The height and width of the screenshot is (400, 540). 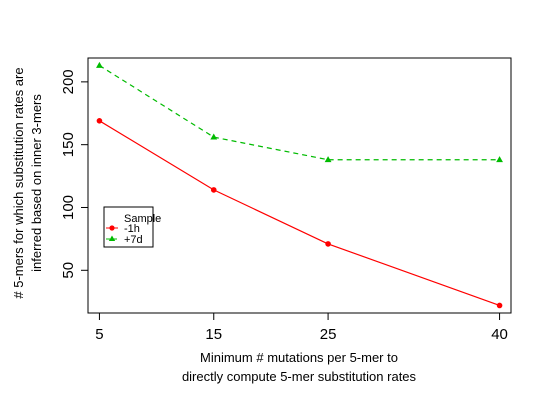 What do you see at coordinates (68, 81) in the screenshot?
I see `y-tick-label: 200` at bounding box center [68, 81].